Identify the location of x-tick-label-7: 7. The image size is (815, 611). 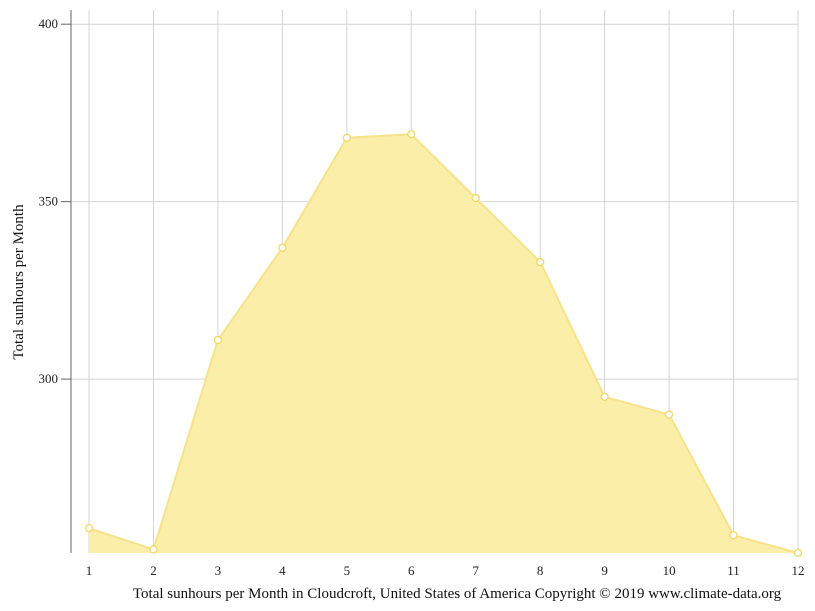
(475, 570).